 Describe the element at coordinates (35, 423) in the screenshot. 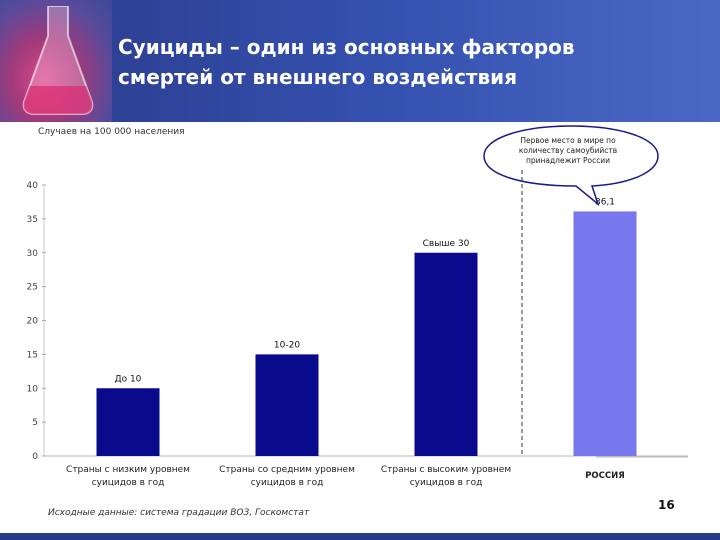

I see `y-tick-label: 5` at that location.